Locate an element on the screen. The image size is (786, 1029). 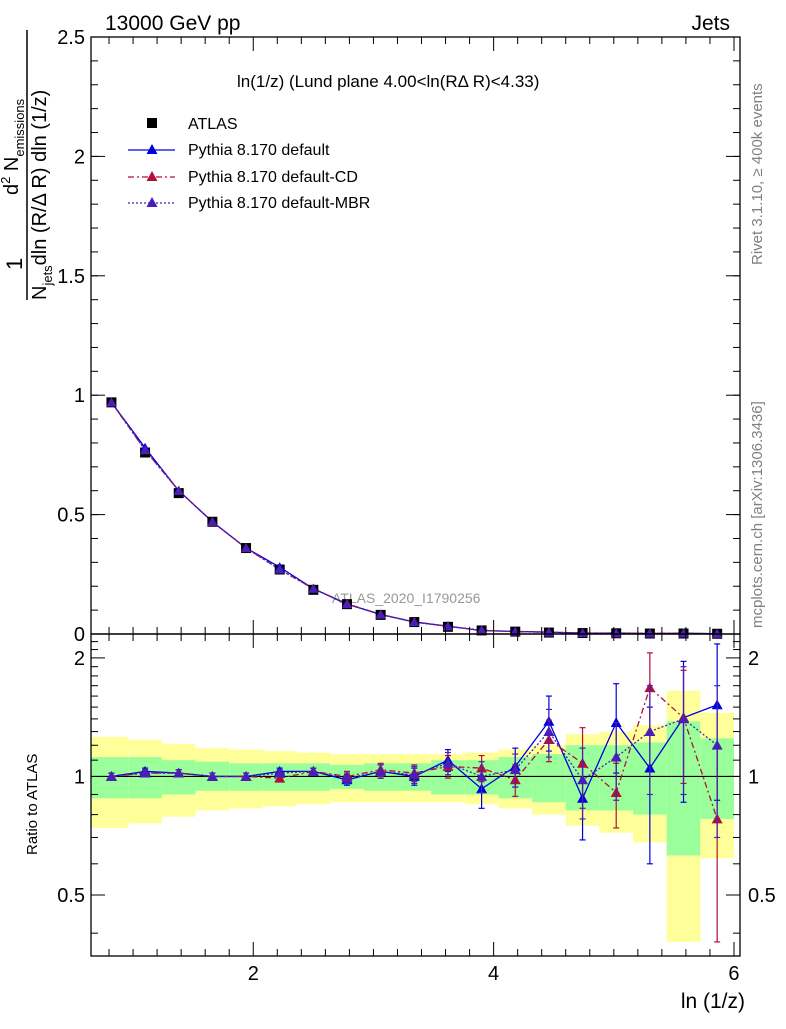
ylabel-njets-sub: jets is located at coordinates (47, 276).